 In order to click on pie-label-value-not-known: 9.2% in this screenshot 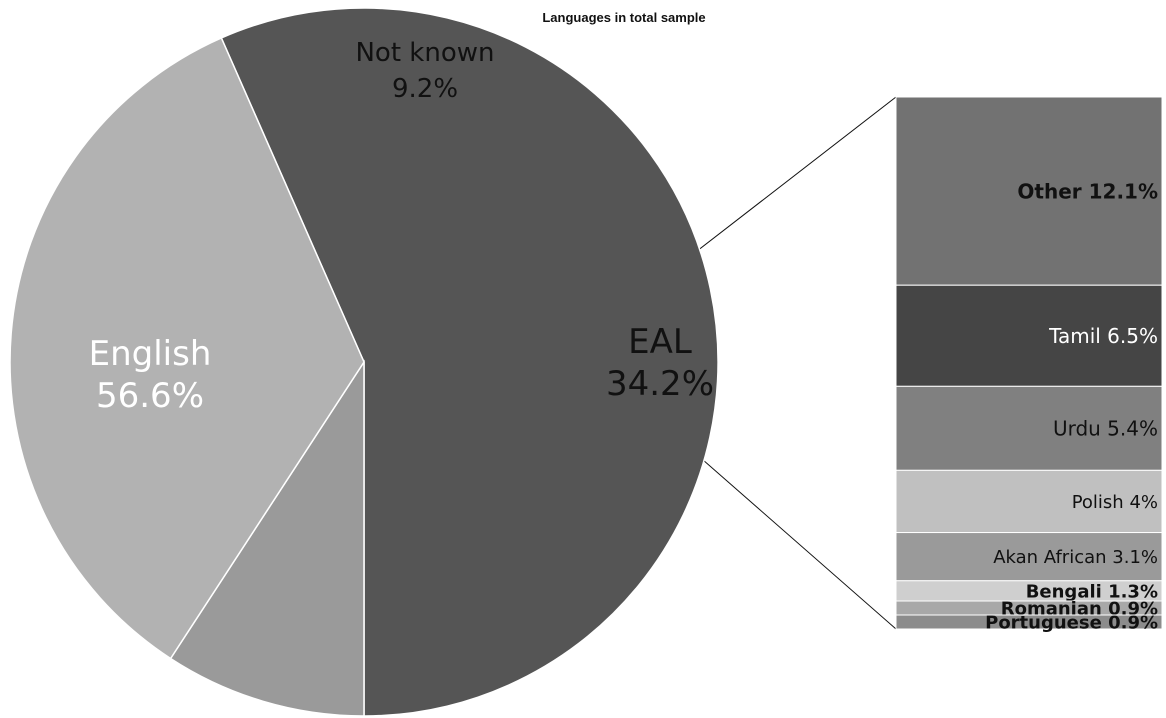, I will do `click(425, 89)`.